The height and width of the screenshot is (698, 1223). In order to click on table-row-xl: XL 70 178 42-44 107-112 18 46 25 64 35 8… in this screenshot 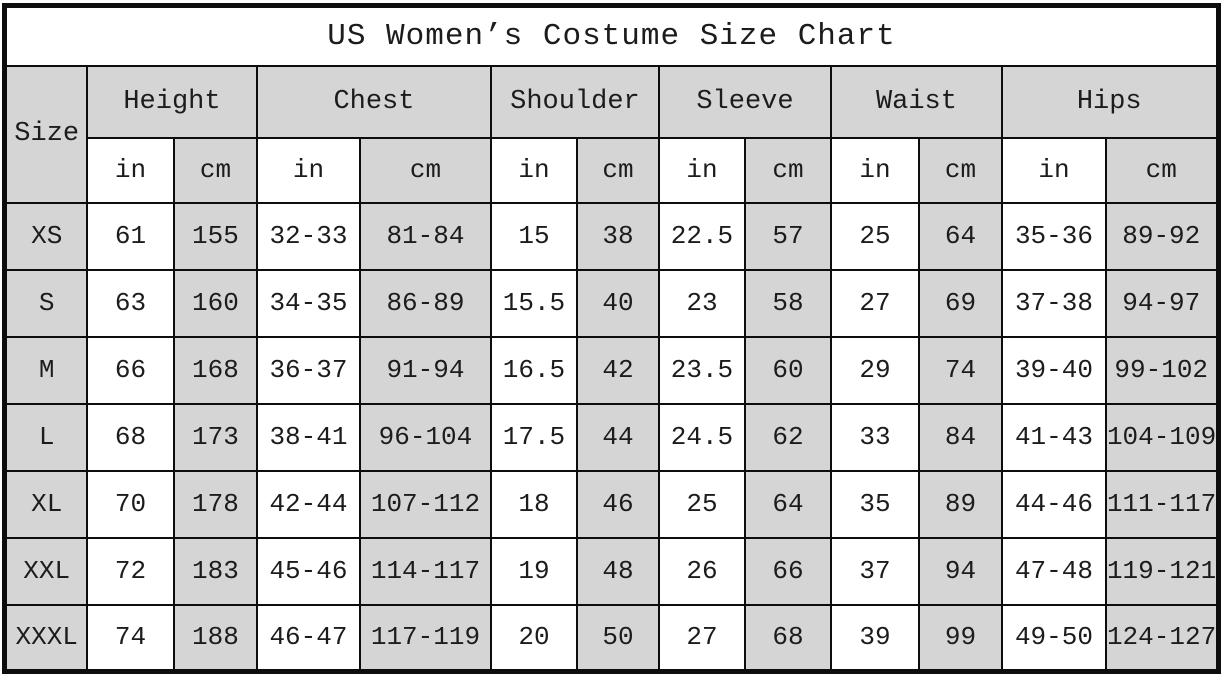, I will do `click(611, 504)`.